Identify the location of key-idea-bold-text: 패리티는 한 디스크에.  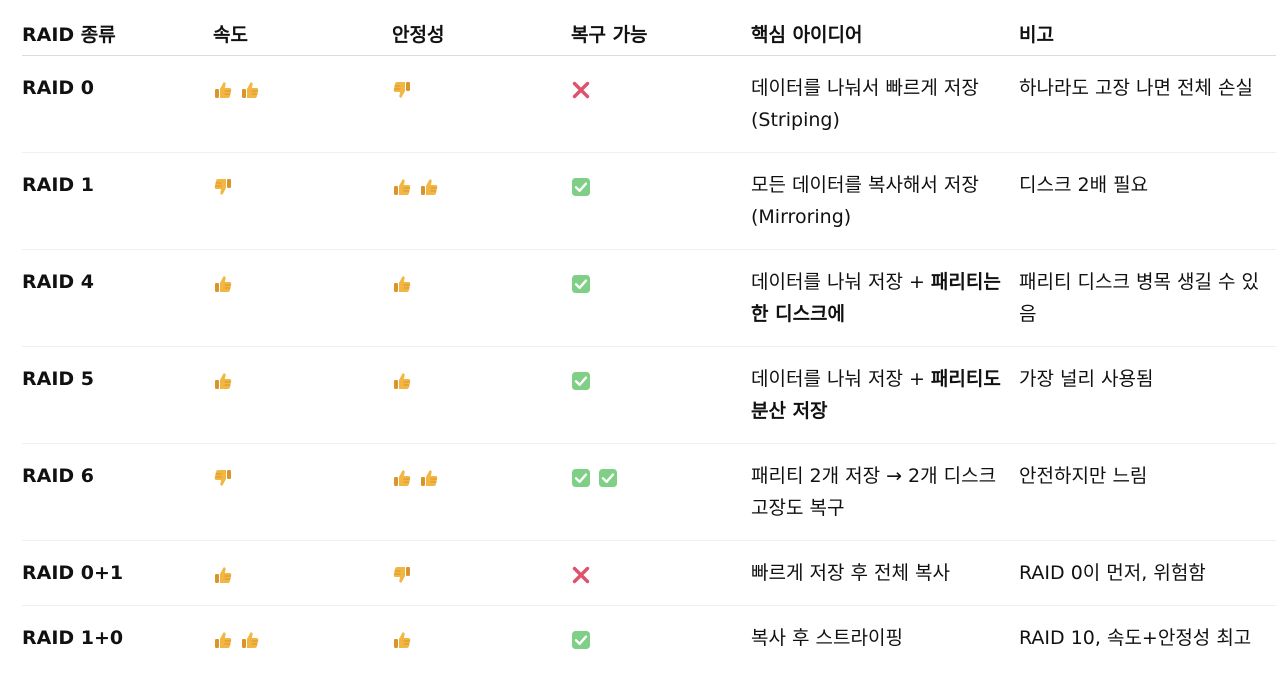
(876, 297).